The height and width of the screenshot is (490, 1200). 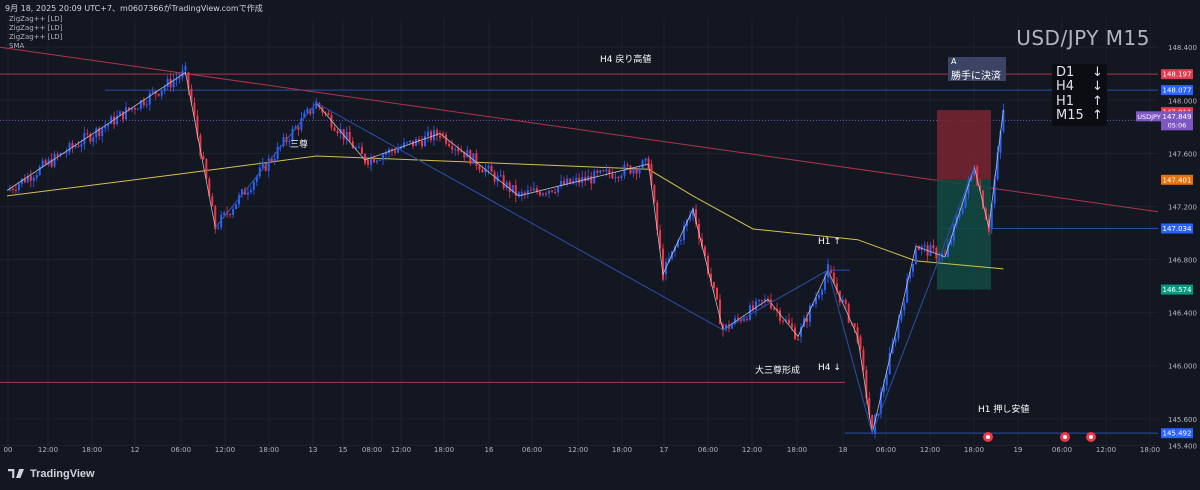 What do you see at coordinates (1004, 410) in the screenshot?
I see `label-h1-pullback-low: H1 押し安値` at bounding box center [1004, 410].